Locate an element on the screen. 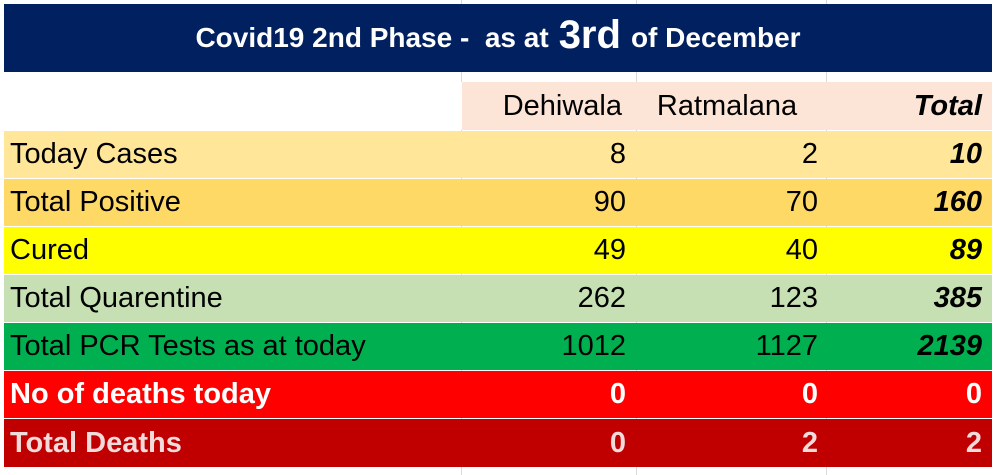 This screenshot has height=475, width=998. cell-ratmalana: 1127 is located at coordinates (786, 346).